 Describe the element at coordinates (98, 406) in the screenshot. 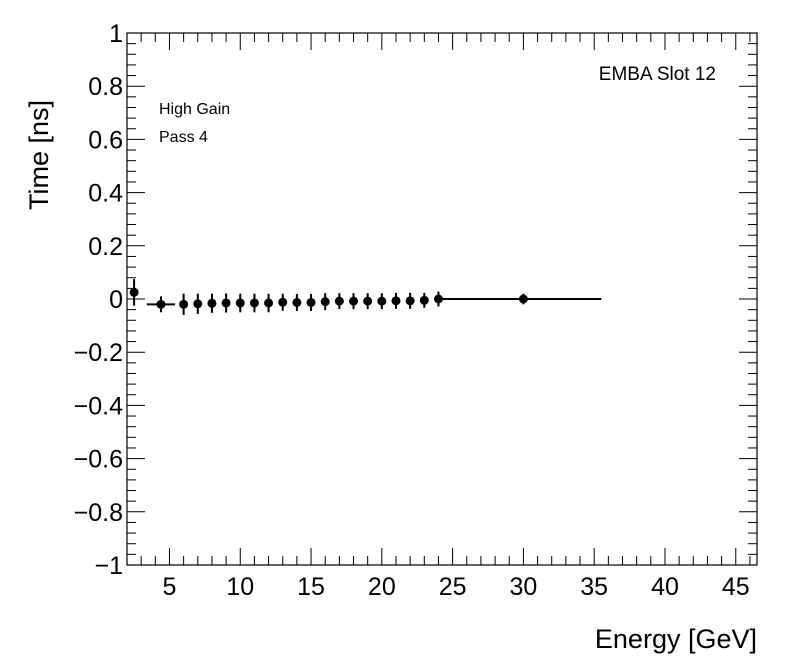

I see `y-tick-label: −0.4` at that location.